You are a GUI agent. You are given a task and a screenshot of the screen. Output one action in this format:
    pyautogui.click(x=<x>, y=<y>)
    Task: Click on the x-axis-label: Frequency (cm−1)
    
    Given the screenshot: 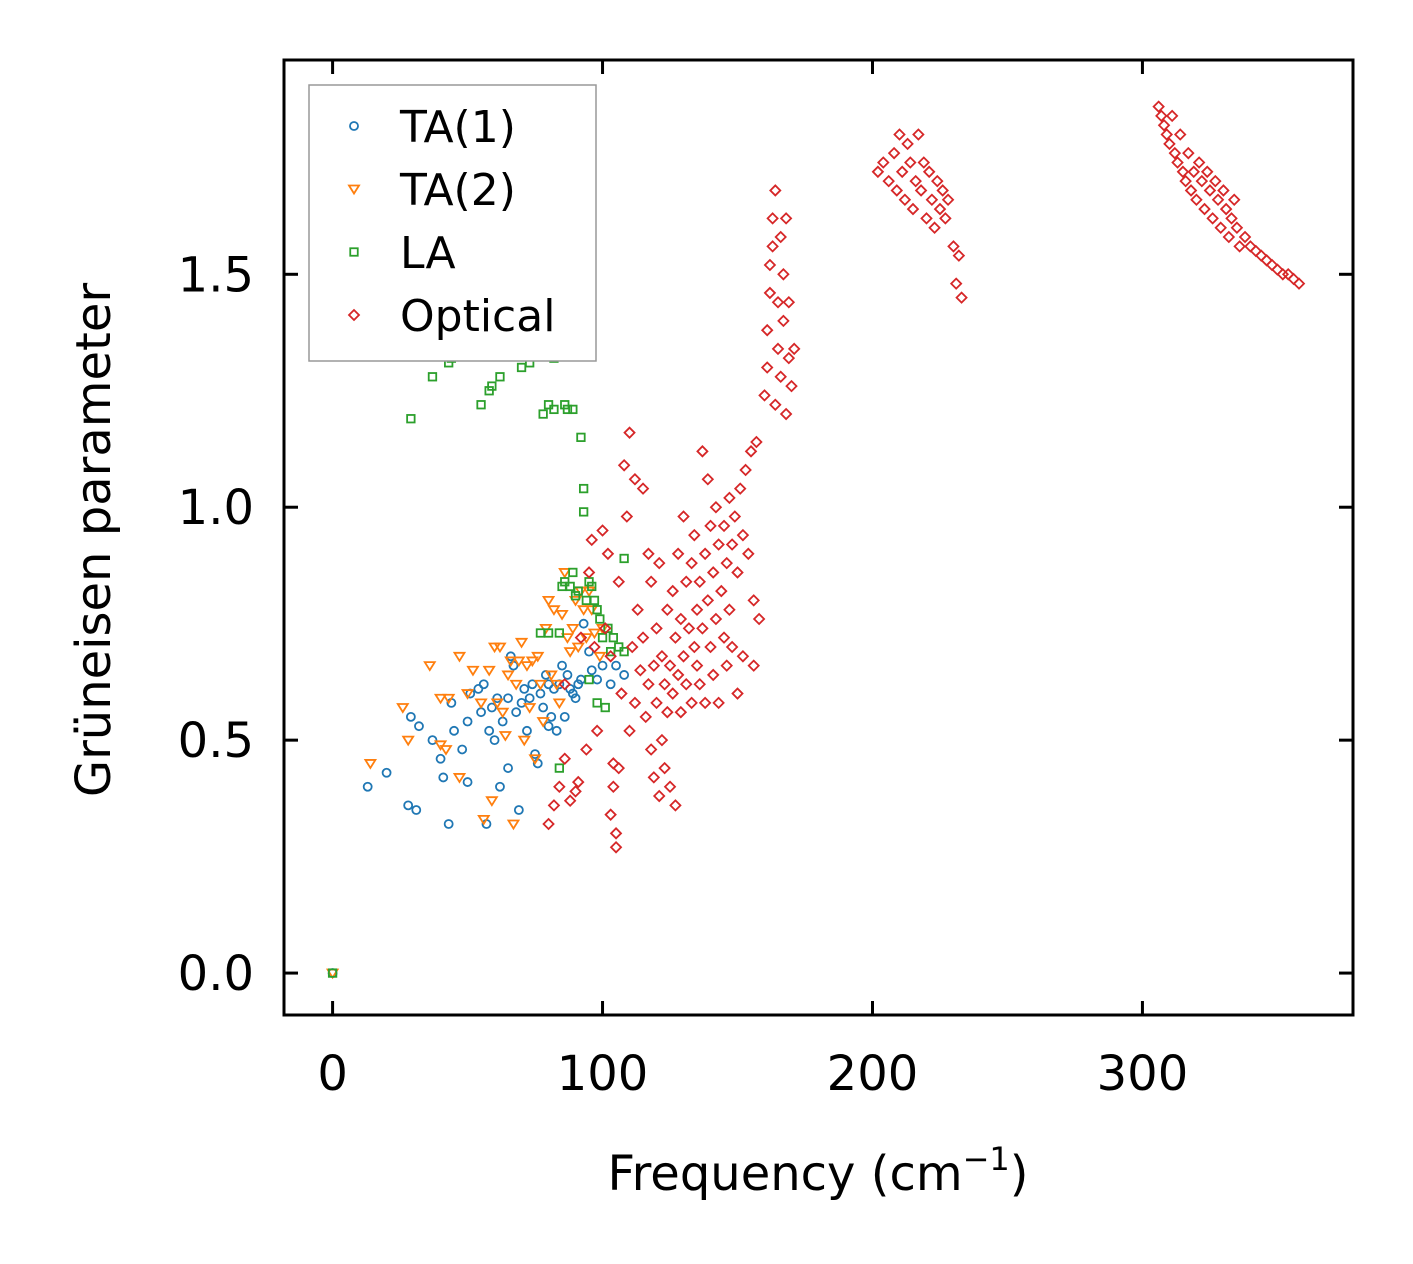 What is the action you would take?
    pyautogui.click(x=817, y=1171)
    